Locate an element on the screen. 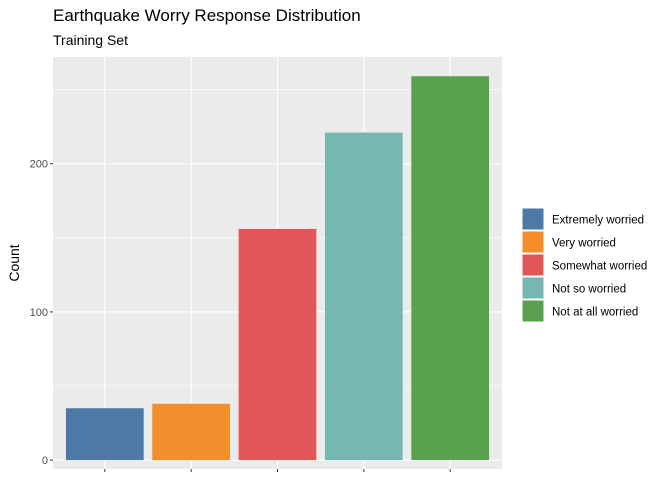  legend-label: Not so worried is located at coordinates (589, 290).